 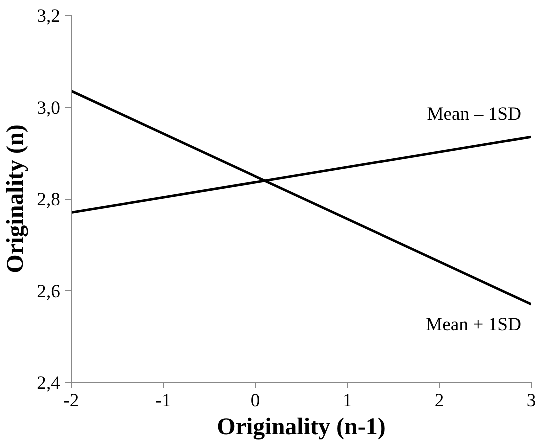 What do you see at coordinates (49, 200) in the screenshot?
I see `y-tick-label: 2,8` at bounding box center [49, 200].